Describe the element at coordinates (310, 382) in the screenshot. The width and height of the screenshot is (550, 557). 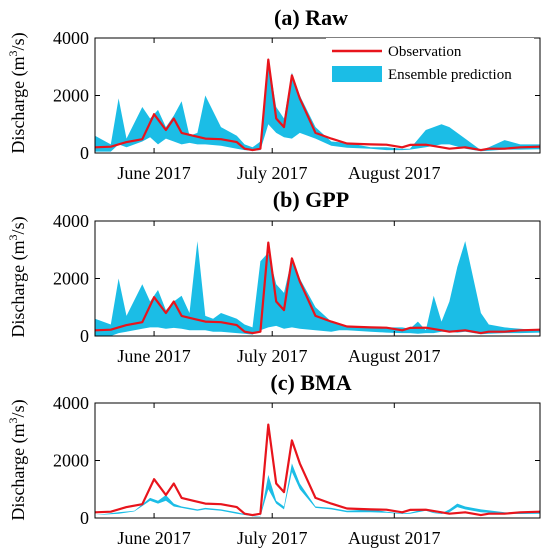
I see `panel-title: (c) BMA` at that location.